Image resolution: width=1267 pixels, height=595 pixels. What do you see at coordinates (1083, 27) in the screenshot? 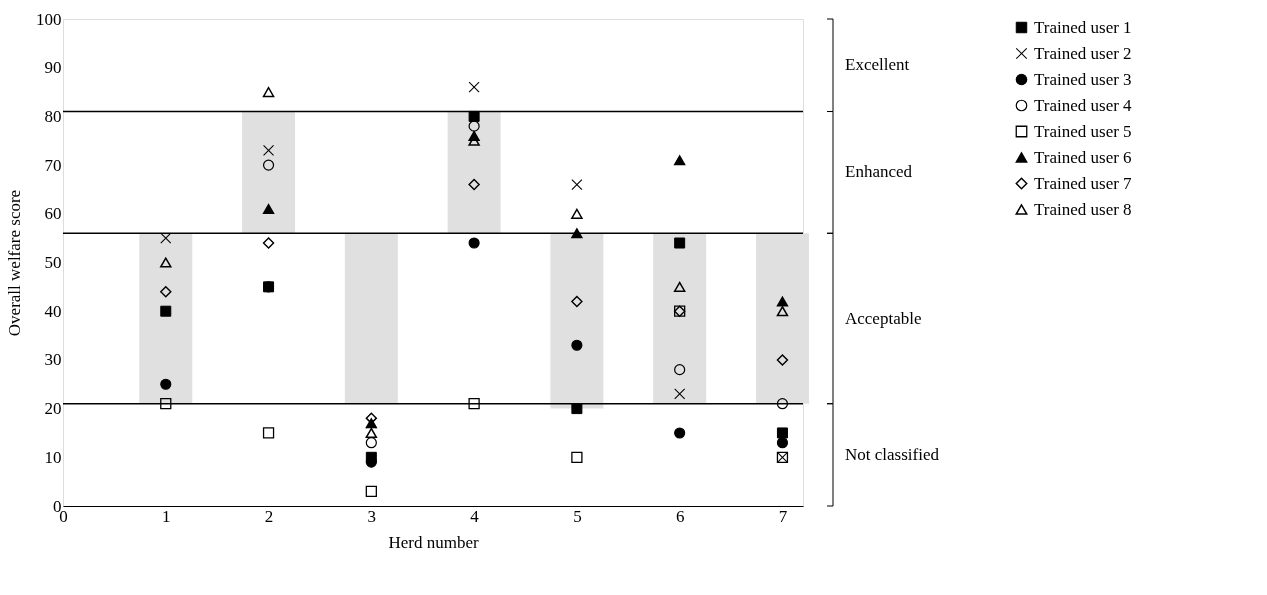
I see `legend-label: Trained user 1` at bounding box center [1083, 27].